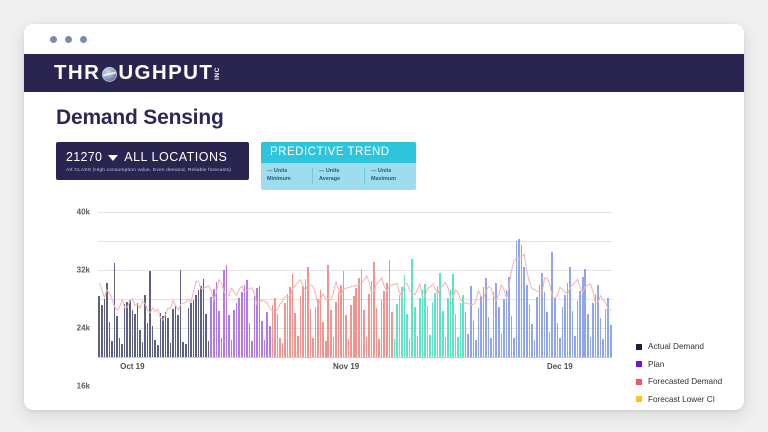  I want to click on legend-item: Plan, so click(679, 364).